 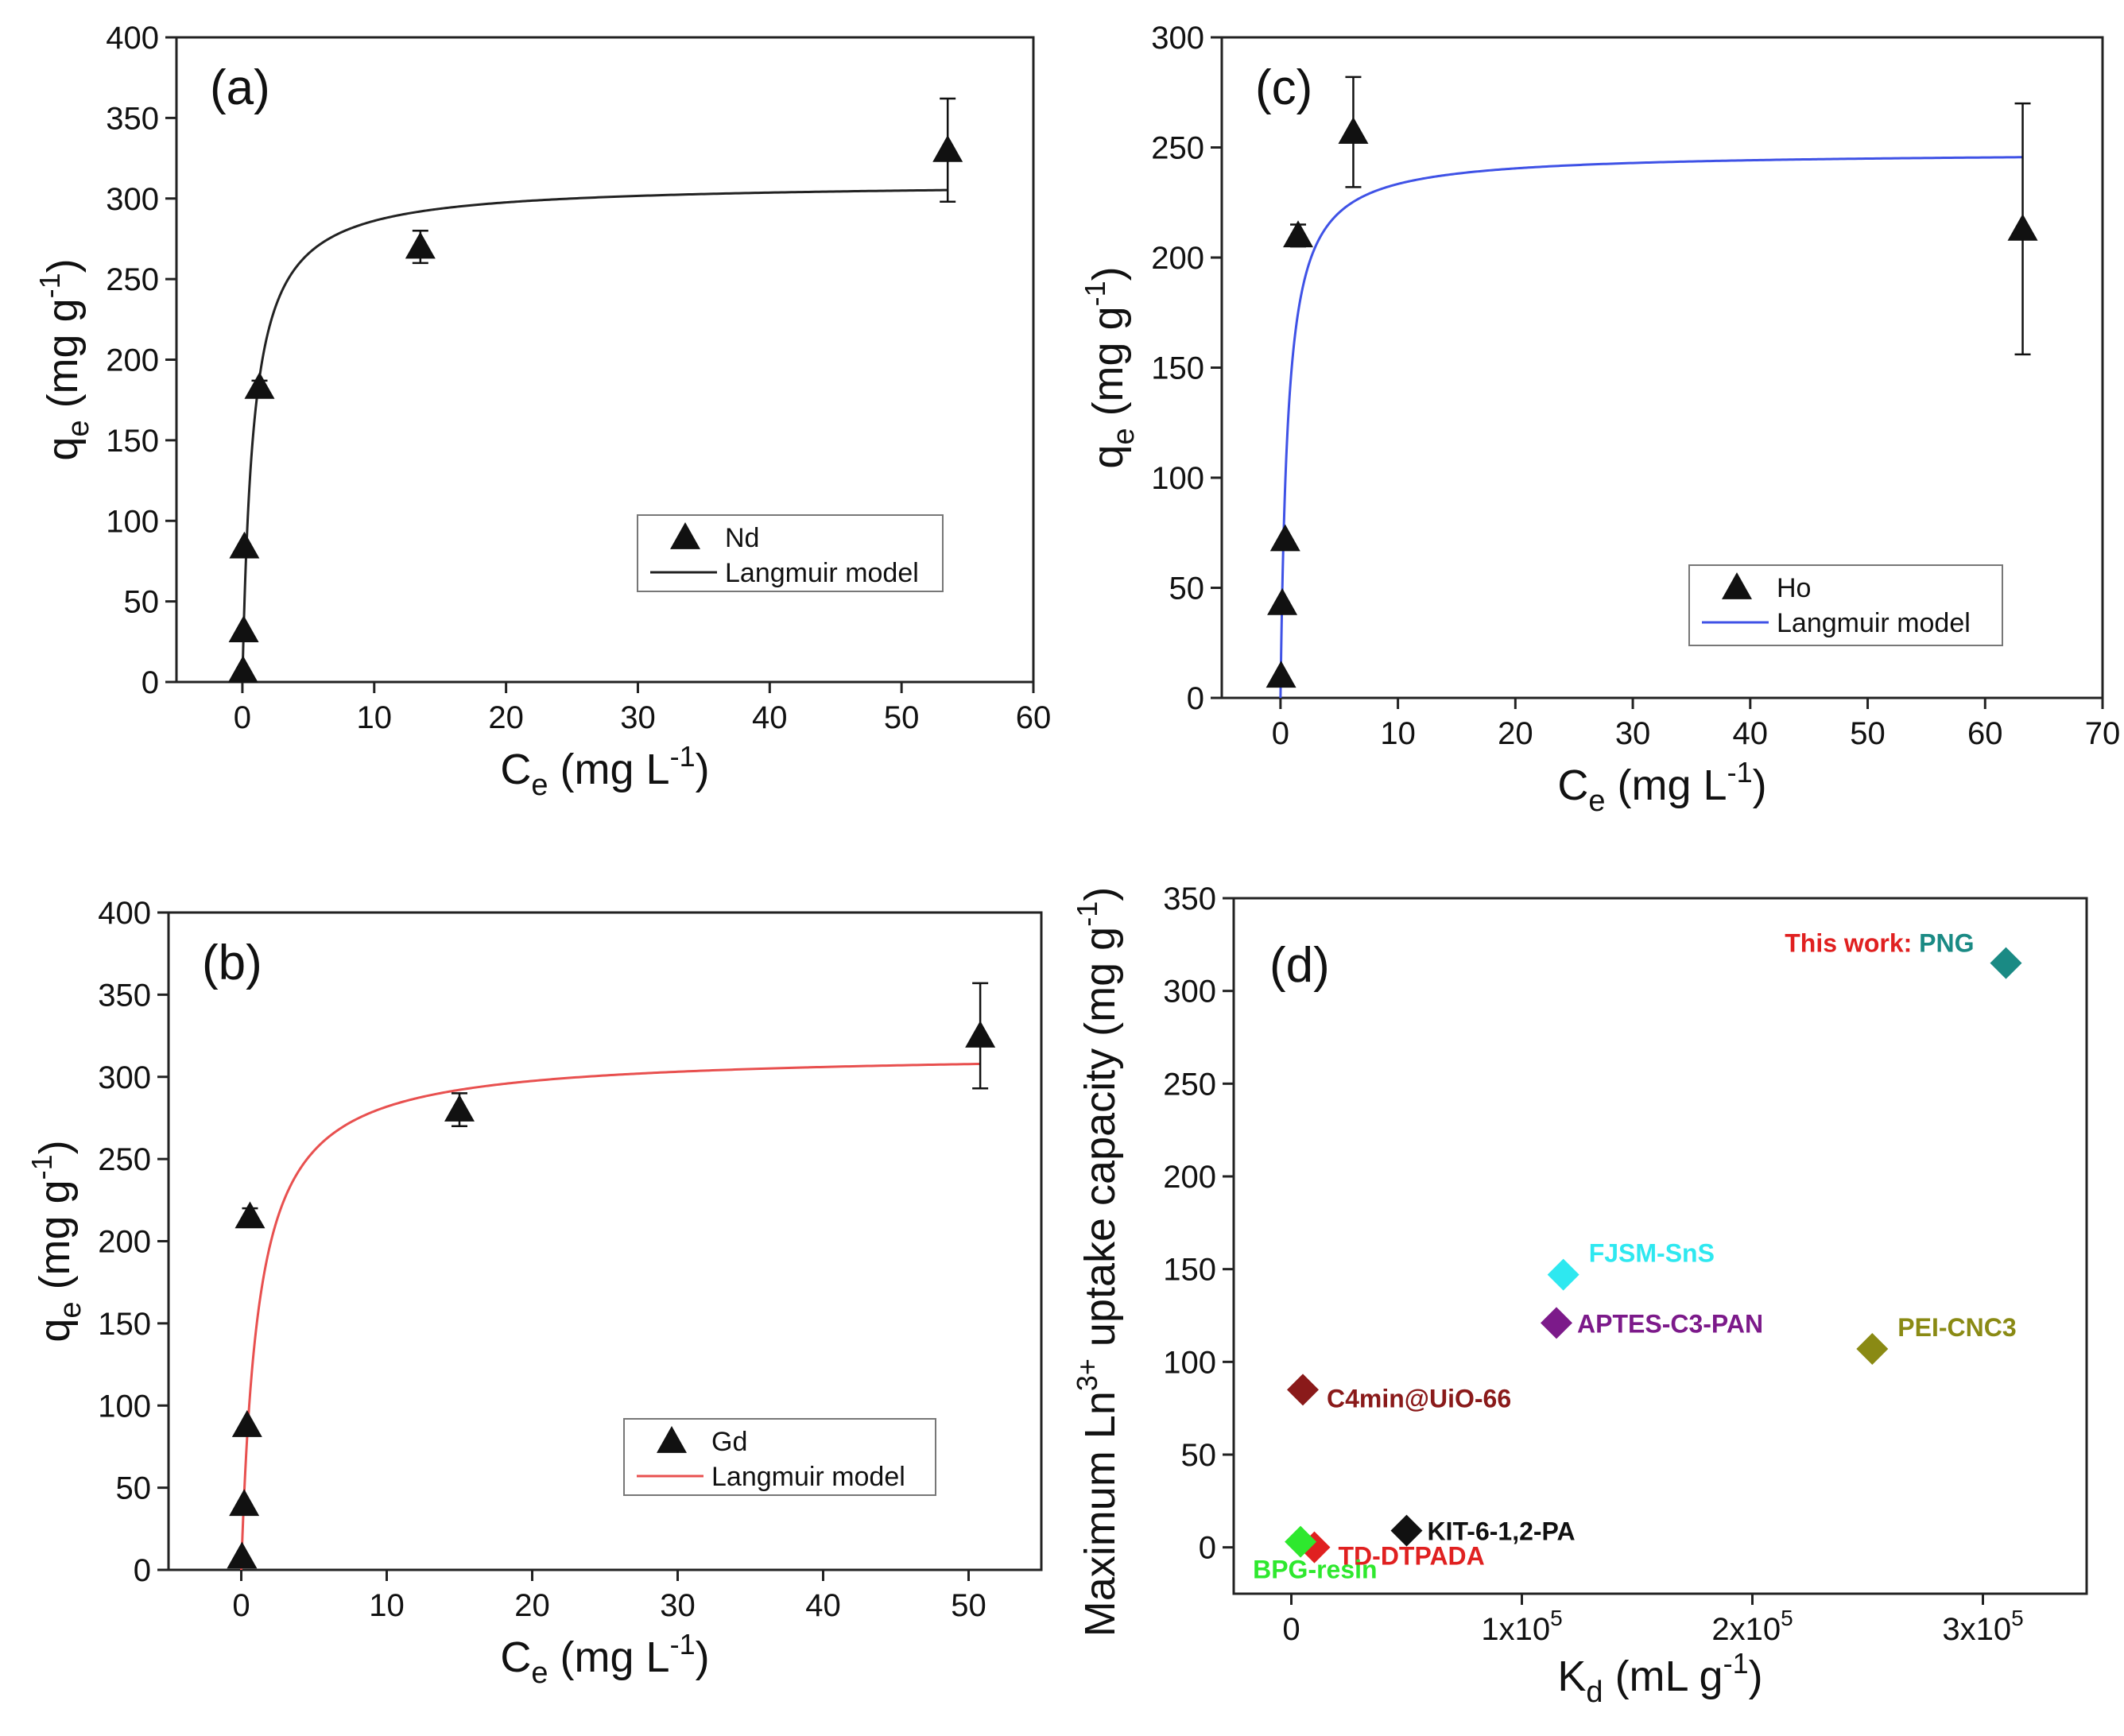 I want to click on x-tick-label: 20, so click(x=1515, y=733).